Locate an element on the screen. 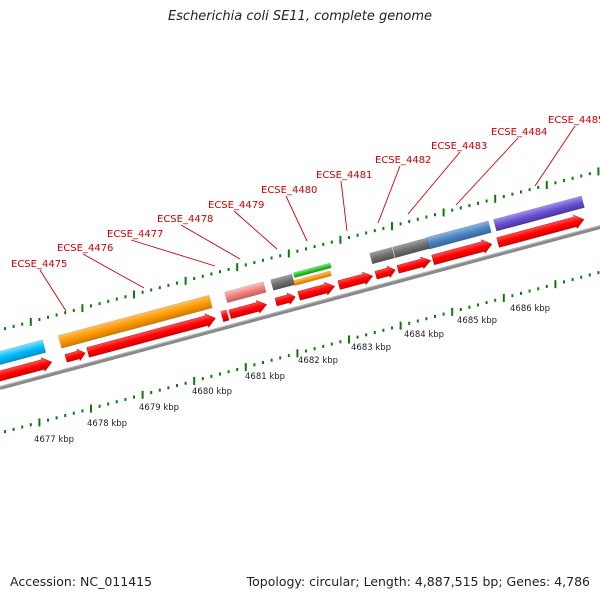  gene-label: ECSE_4482 is located at coordinates (403, 160).